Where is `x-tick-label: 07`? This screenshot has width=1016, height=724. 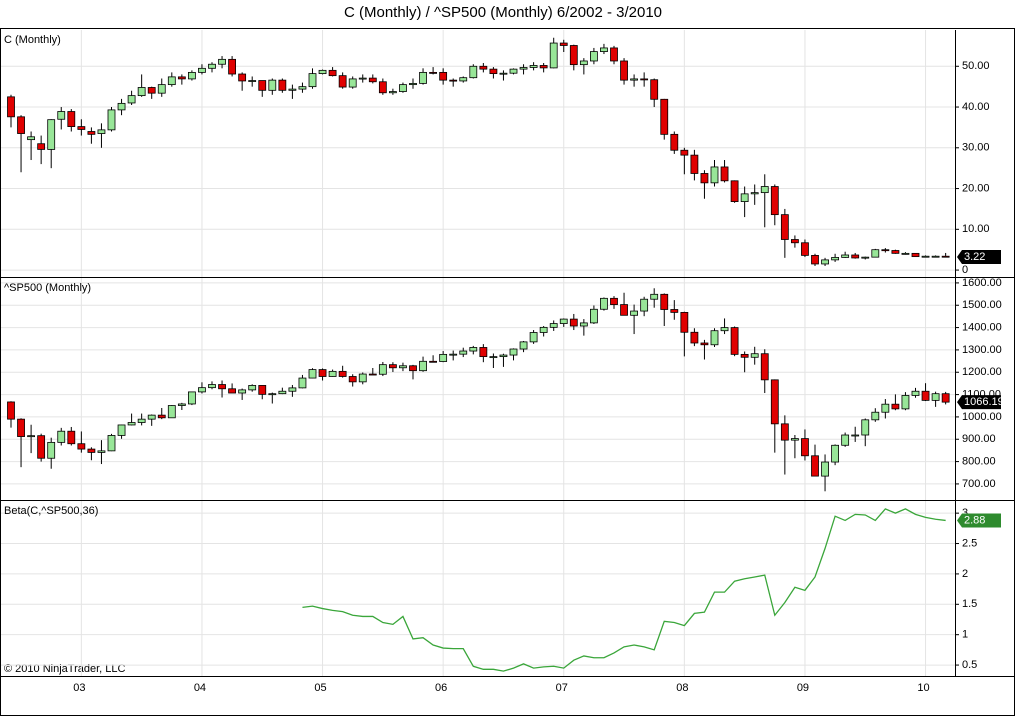
x-tick-label: 07 is located at coordinates (562, 688).